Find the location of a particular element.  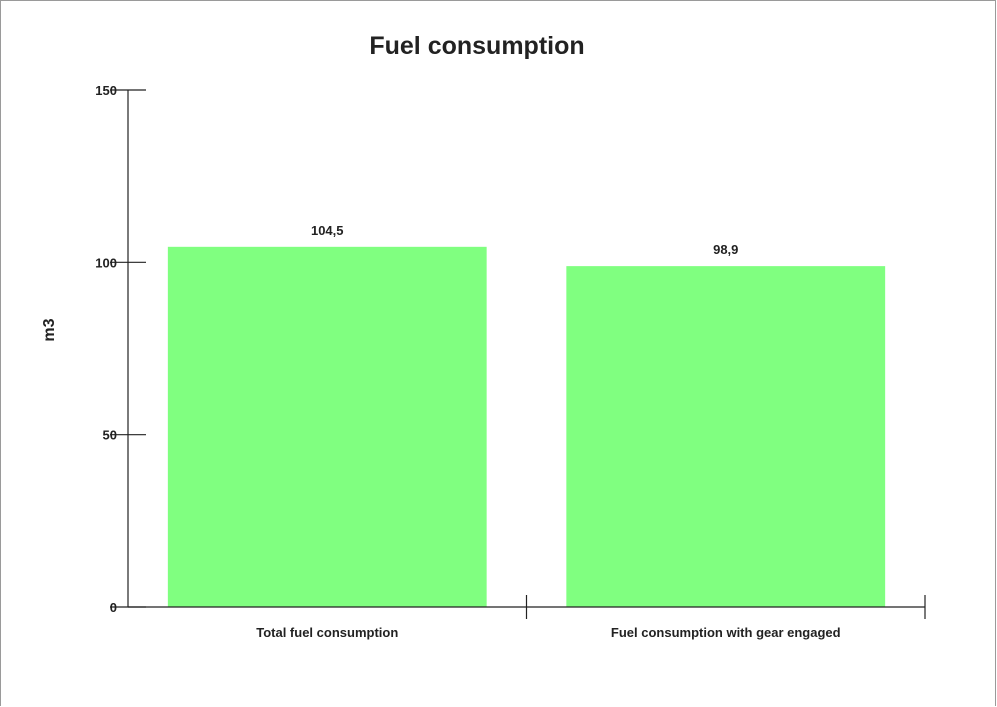

y-tick-label: 50 is located at coordinates (110, 435).